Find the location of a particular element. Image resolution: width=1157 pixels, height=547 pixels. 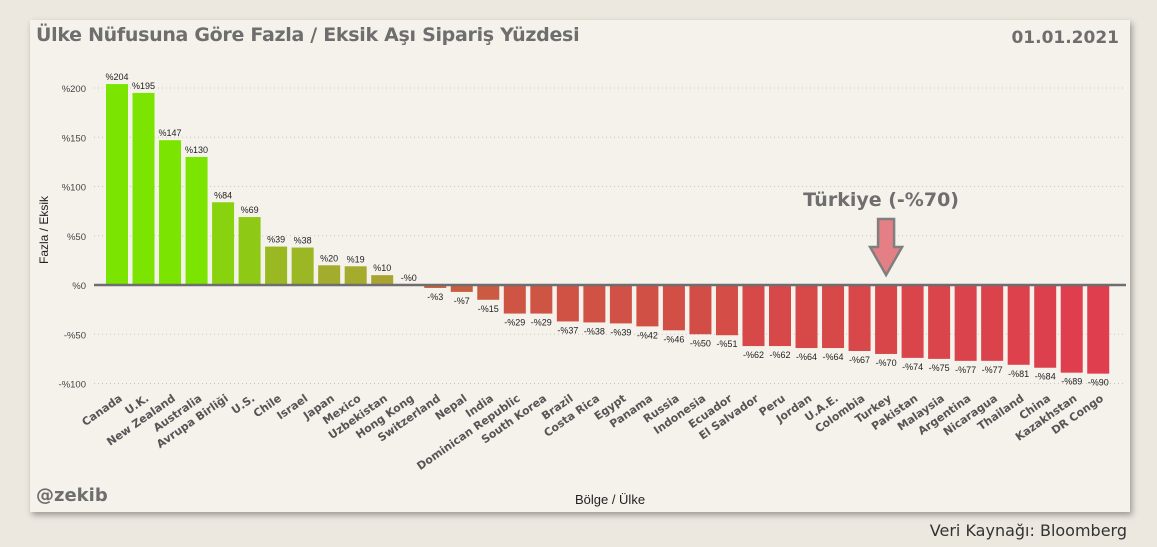

data-label: %19 is located at coordinates (356, 259).